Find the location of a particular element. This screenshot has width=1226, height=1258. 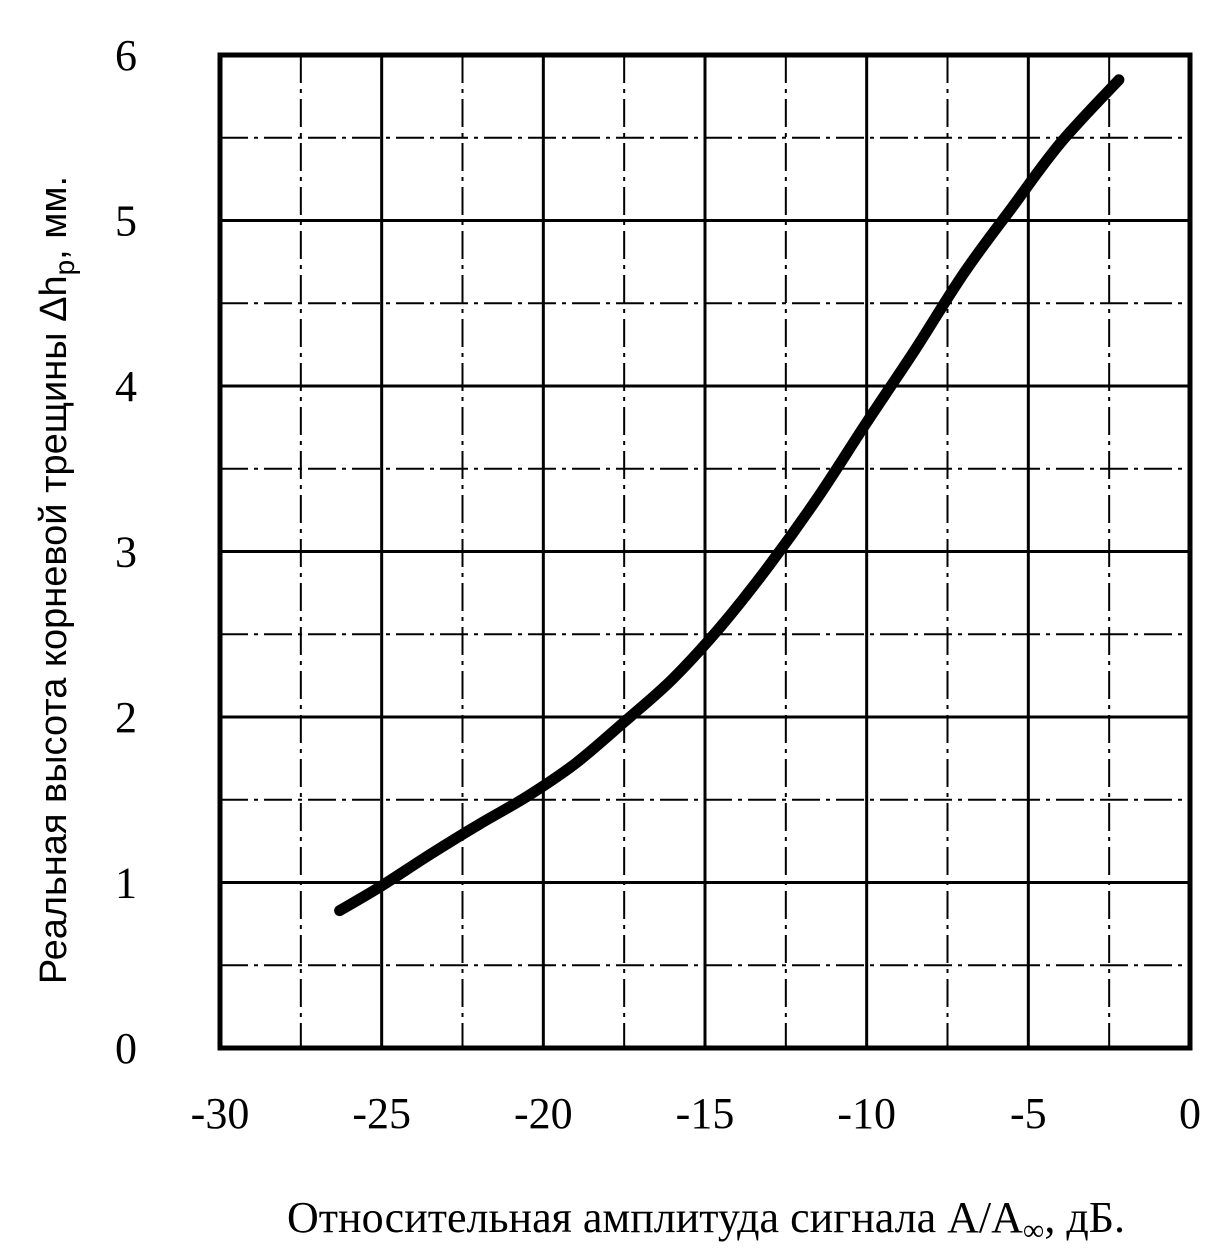

y-tick-label: 4 is located at coordinates (126, 386).